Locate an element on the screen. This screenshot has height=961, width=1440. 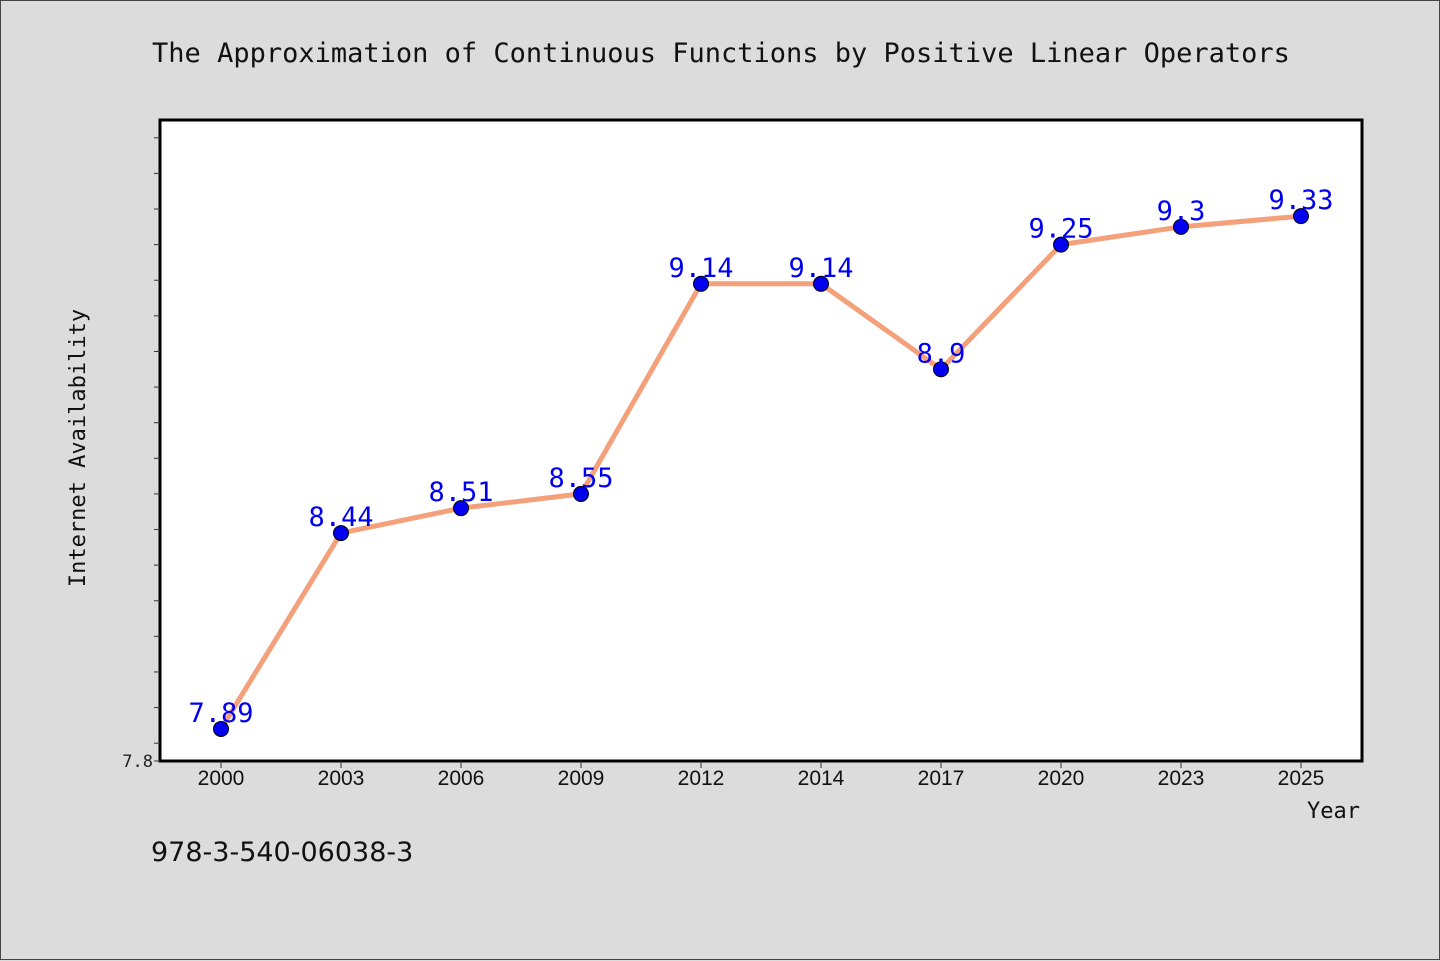
x-axis-label: Year is located at coordinates (1333, 811).